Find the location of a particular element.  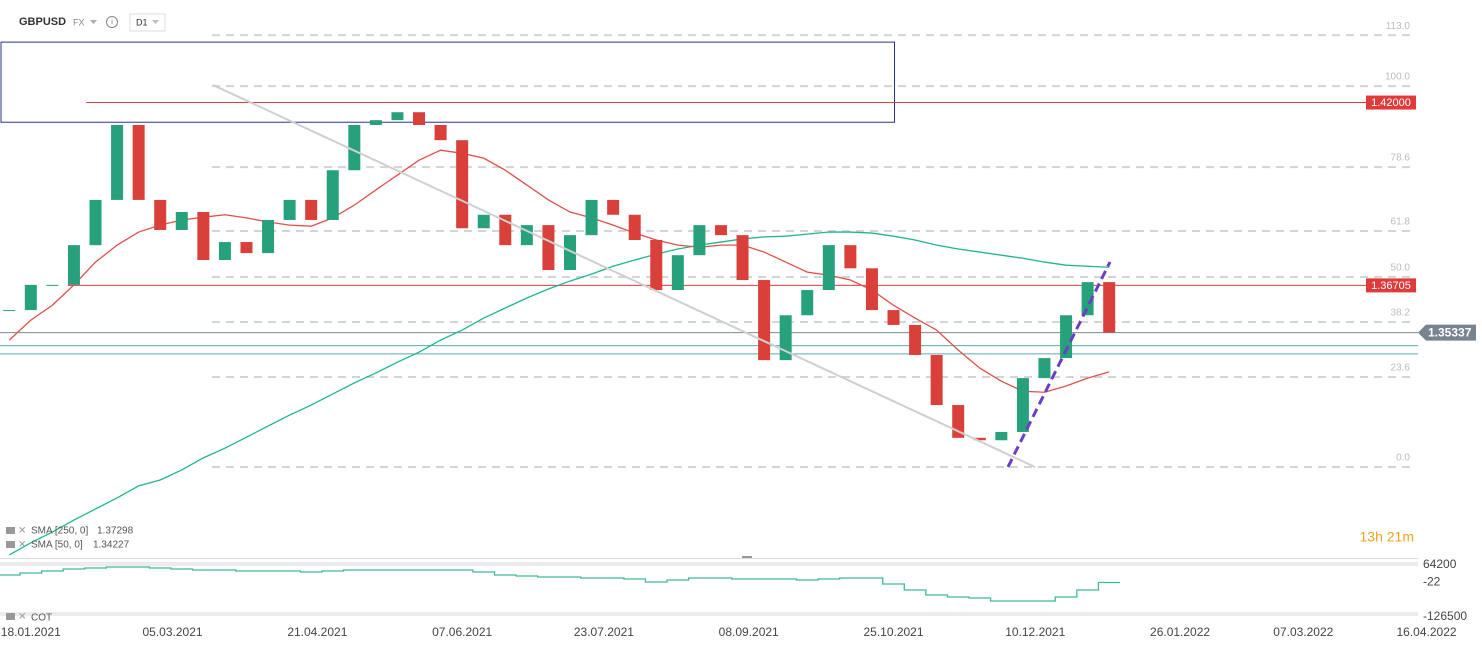

x-tick-label: 18.01.2021 is located at coordinates (31, 632).